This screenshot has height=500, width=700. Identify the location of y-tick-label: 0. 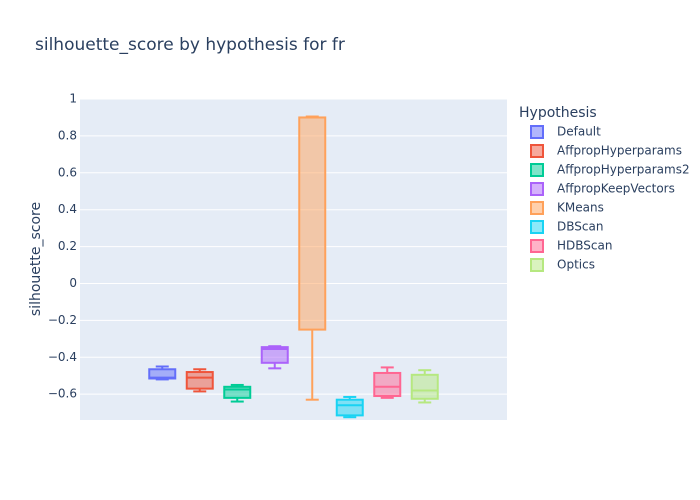
(73, 283).